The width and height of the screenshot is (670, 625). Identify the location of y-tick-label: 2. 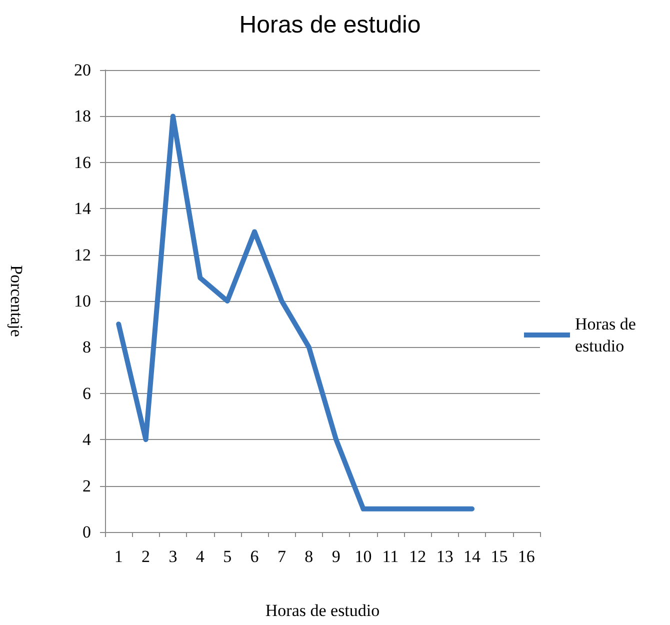
(86, 486).